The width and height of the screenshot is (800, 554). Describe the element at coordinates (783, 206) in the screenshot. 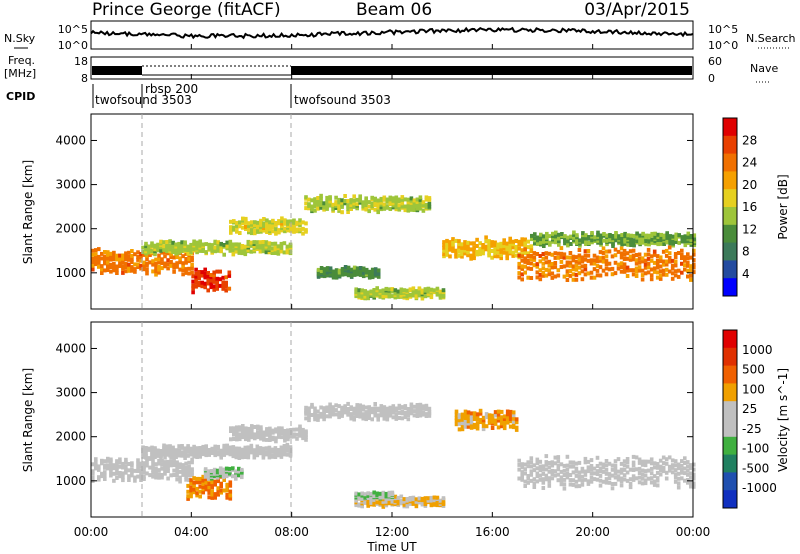

I see `power-colorbar-label: Power [dB]` at that location.